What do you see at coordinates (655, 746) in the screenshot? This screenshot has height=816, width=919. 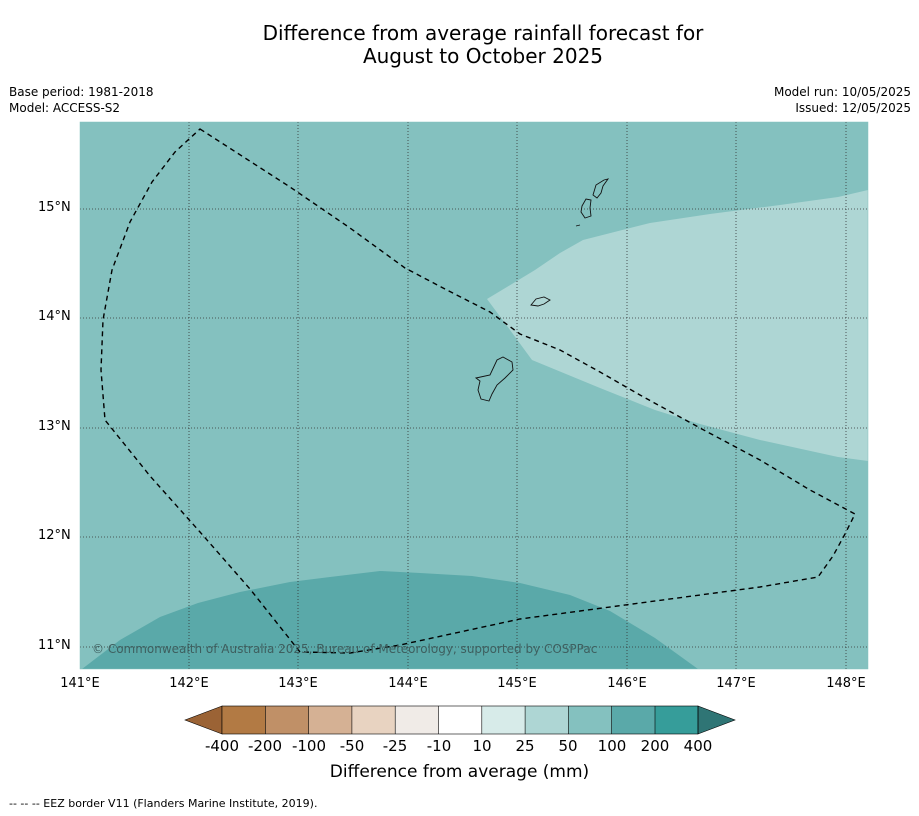 I see `colorbar-tick: 200` at bounding box center [655, 746].